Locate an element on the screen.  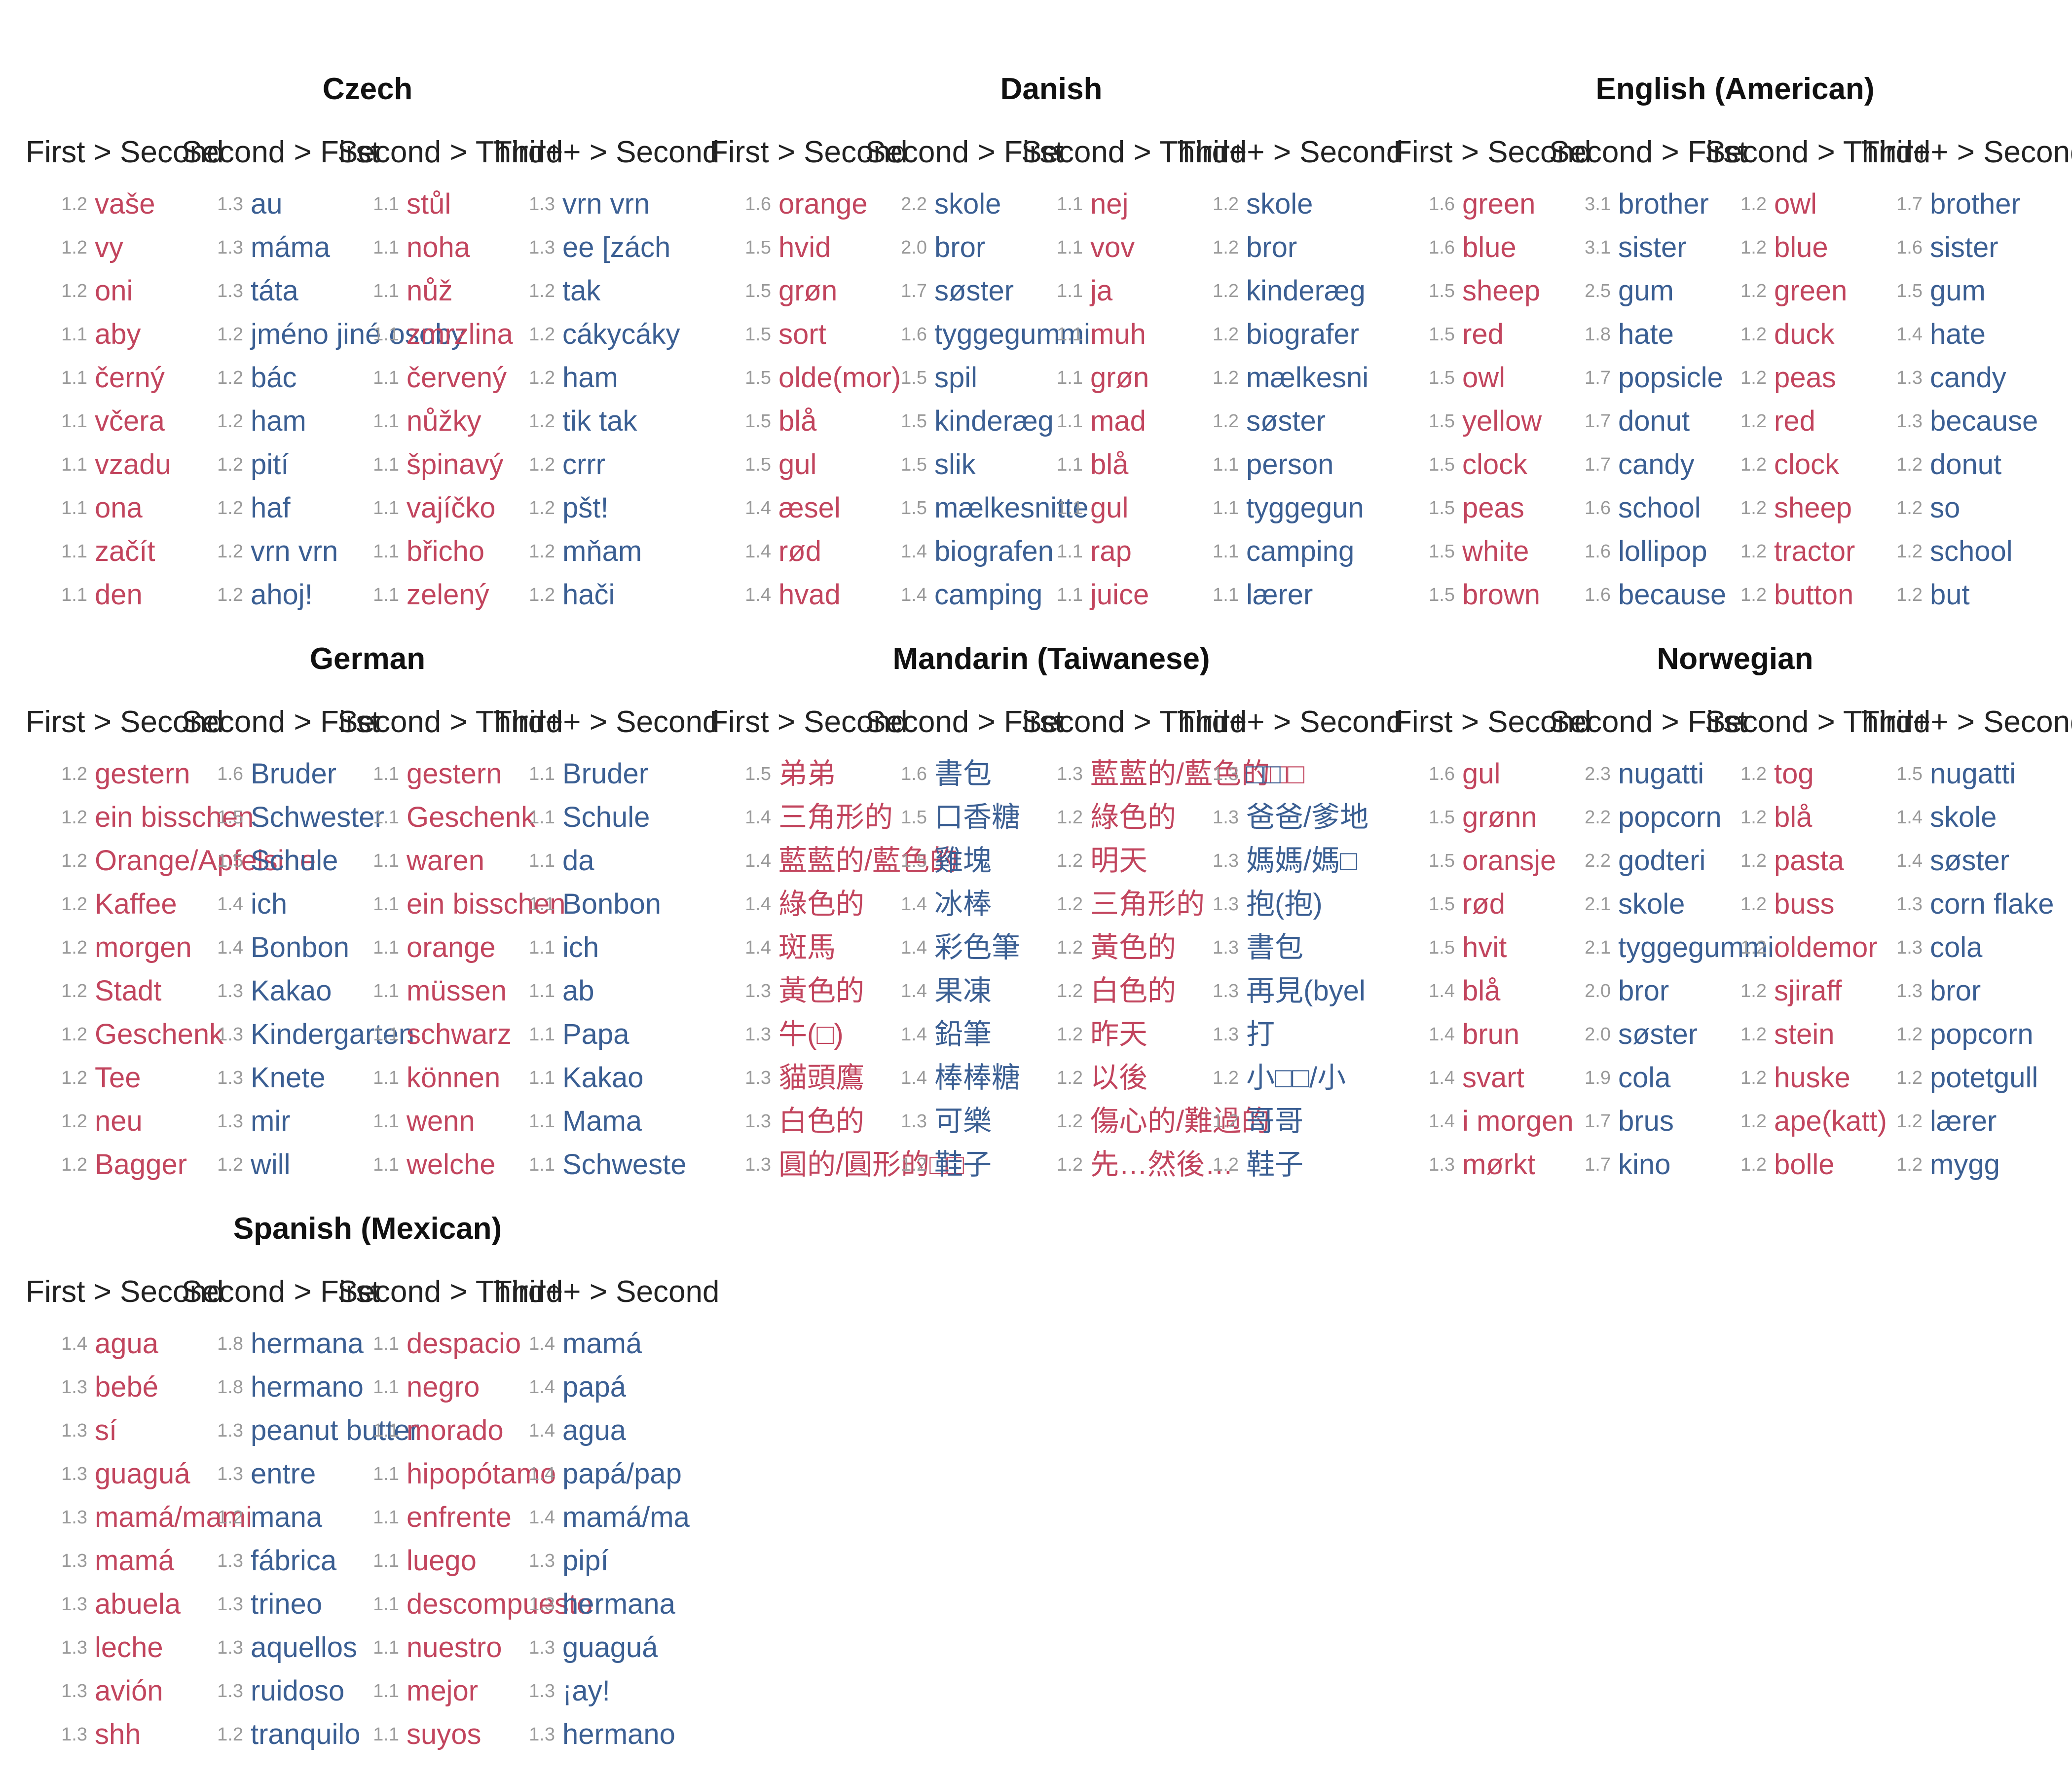
word-label: trineo is located at coordinates (287, 1604).